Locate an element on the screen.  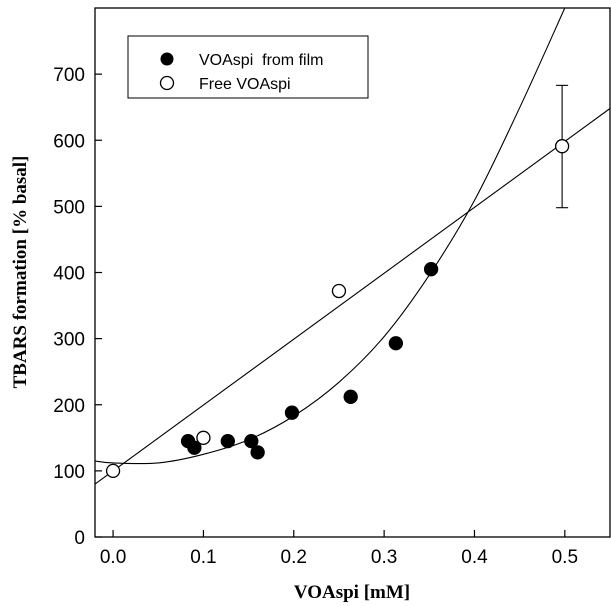
legend: VOAspi from film Free VOAspi is located at coordinates (248, 67).